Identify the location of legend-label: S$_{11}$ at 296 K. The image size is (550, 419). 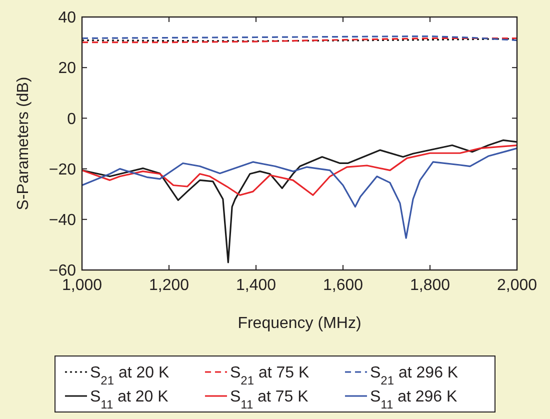
(414, 400).